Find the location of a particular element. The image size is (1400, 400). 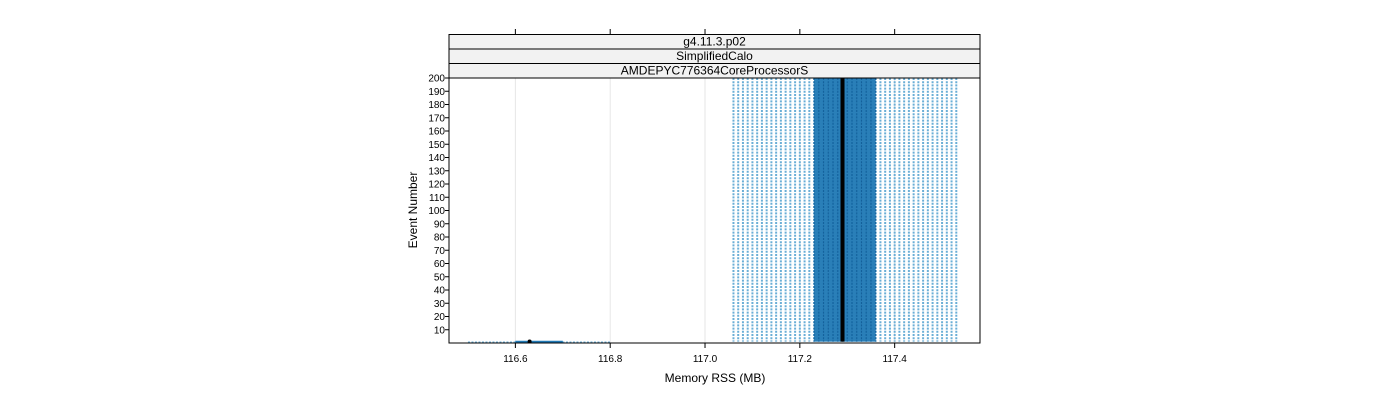

y-tick-label-10: 110 is located at coordinates (437, 198).